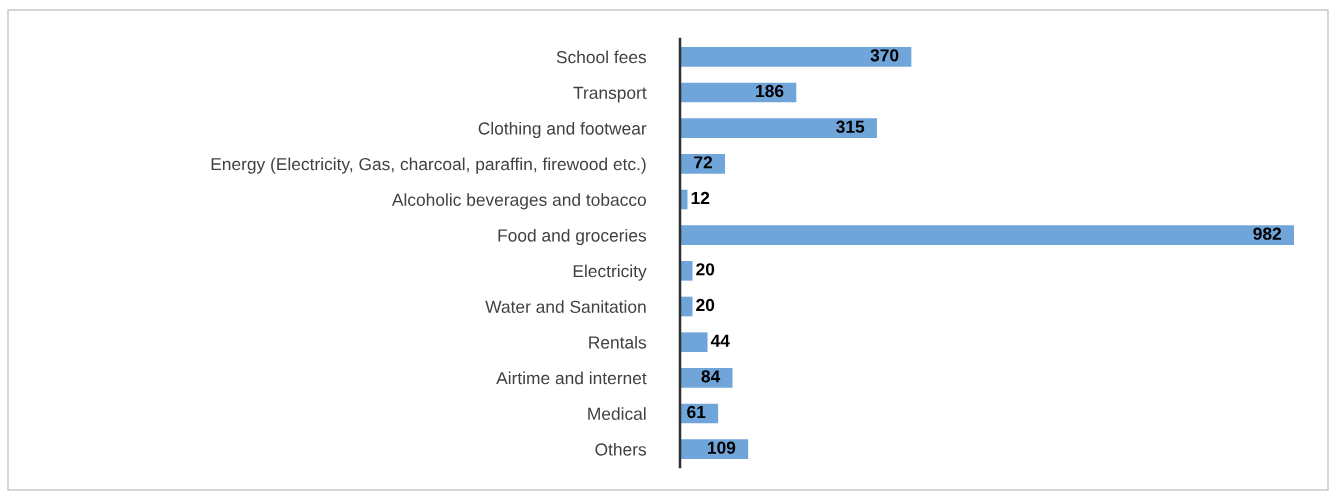  I want to click on y-tick-label: School fees, so click(601, 57).